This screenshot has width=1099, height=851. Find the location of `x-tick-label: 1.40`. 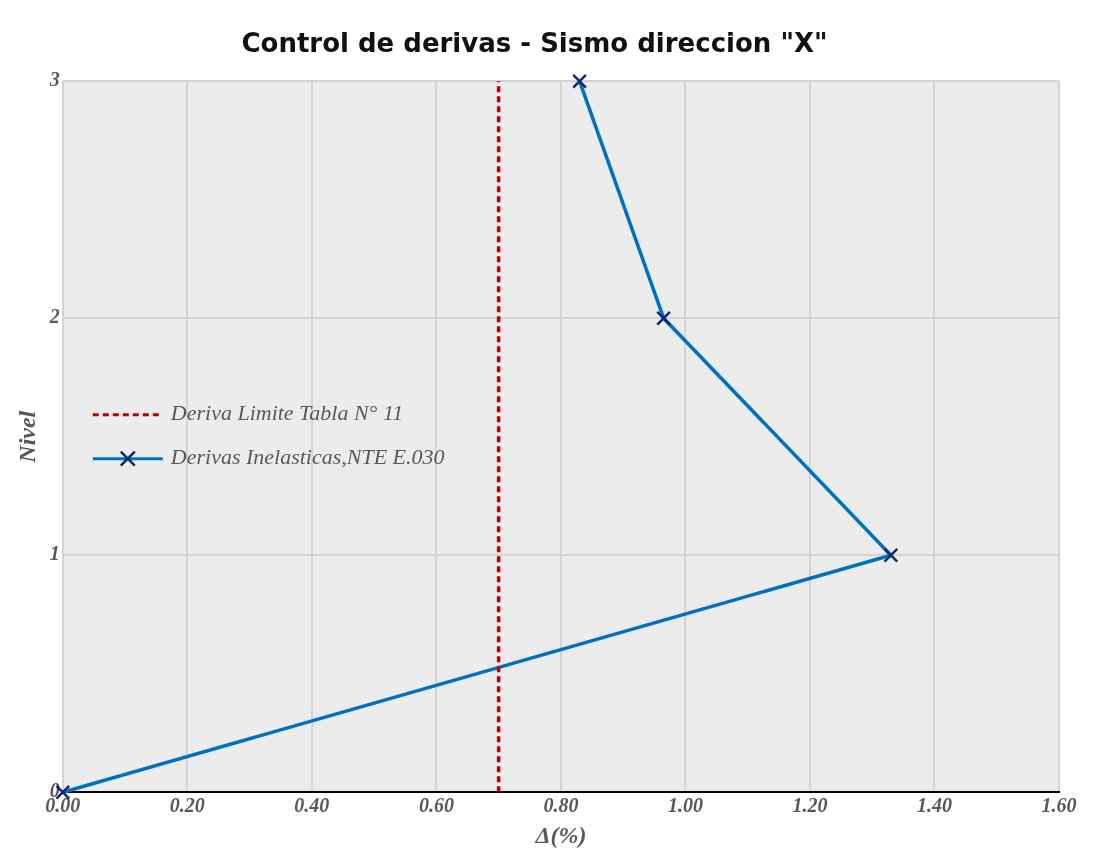

x-tick-label: 1.40 is located at coordinates (934, 805).